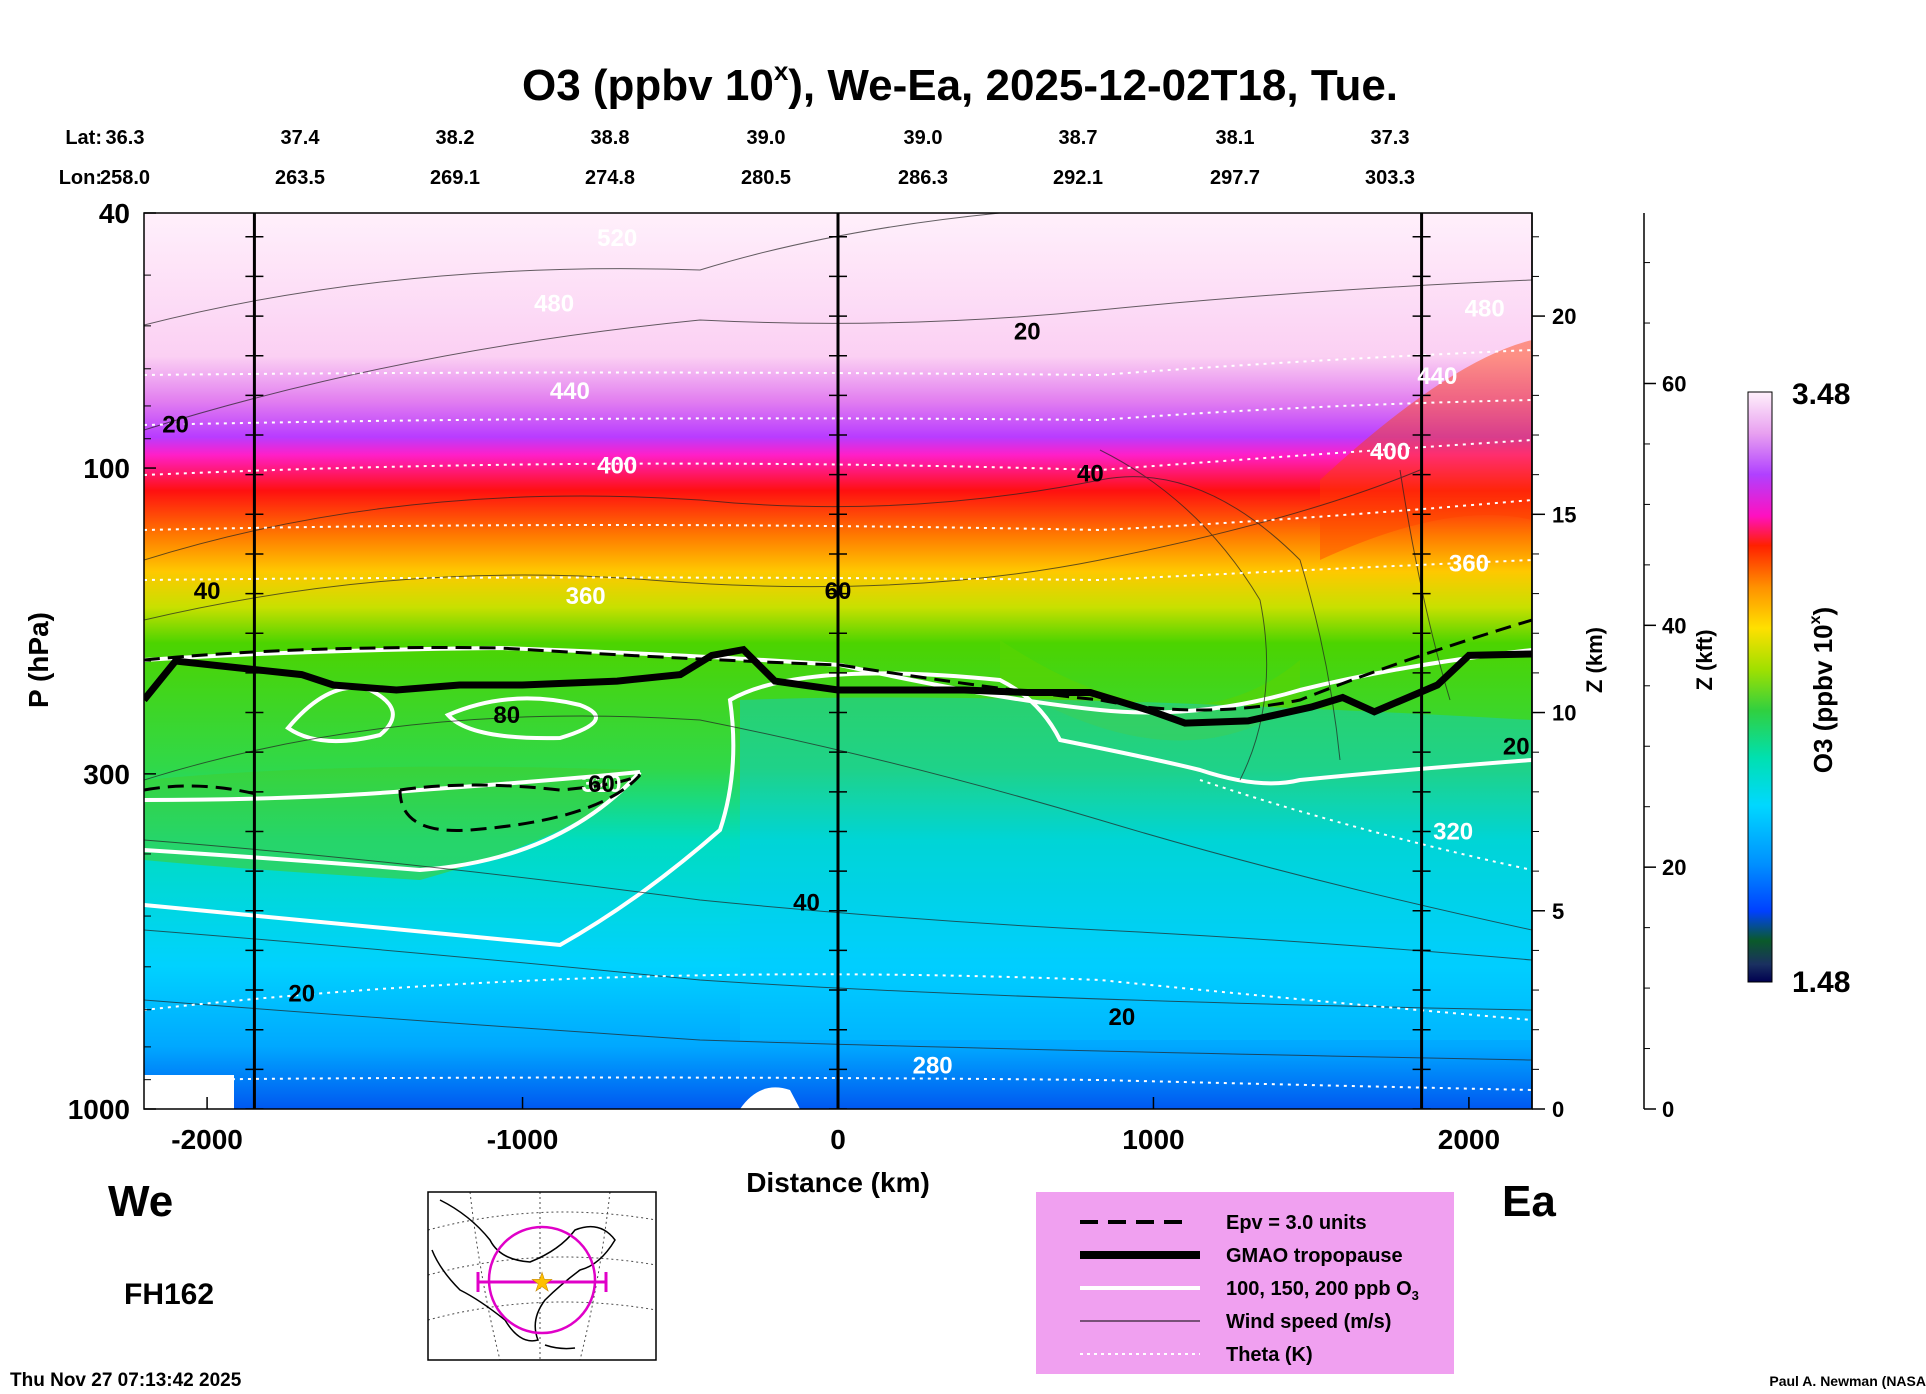 The height and width of the screenshot is (1394, 1926). What do you see at coordinates (207, 1139) in the screenshot?
I see `x-tick-label: -2000` at bounding box center [207, 1139].